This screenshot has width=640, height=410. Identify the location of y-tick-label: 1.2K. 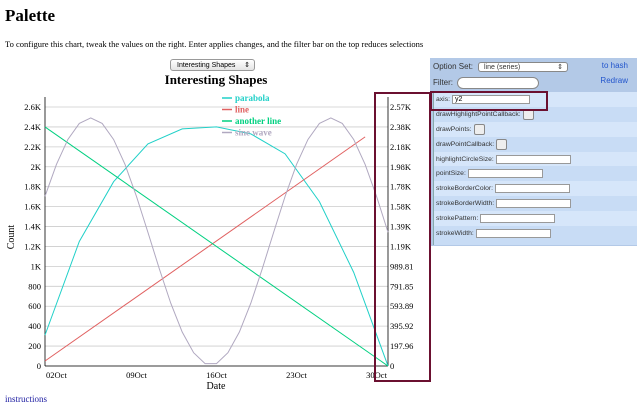
(33, 246).